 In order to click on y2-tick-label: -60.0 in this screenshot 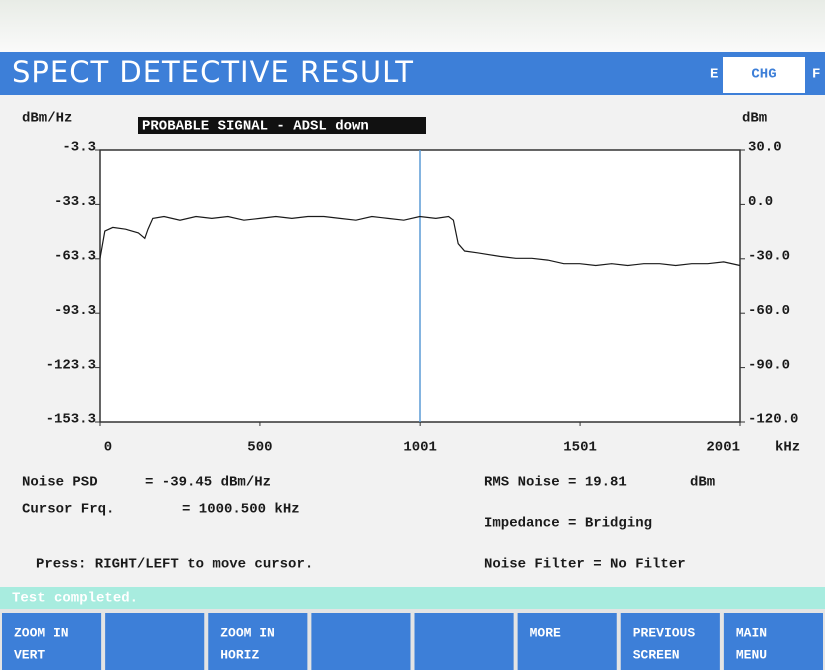, I will do `click(769, 311)`.